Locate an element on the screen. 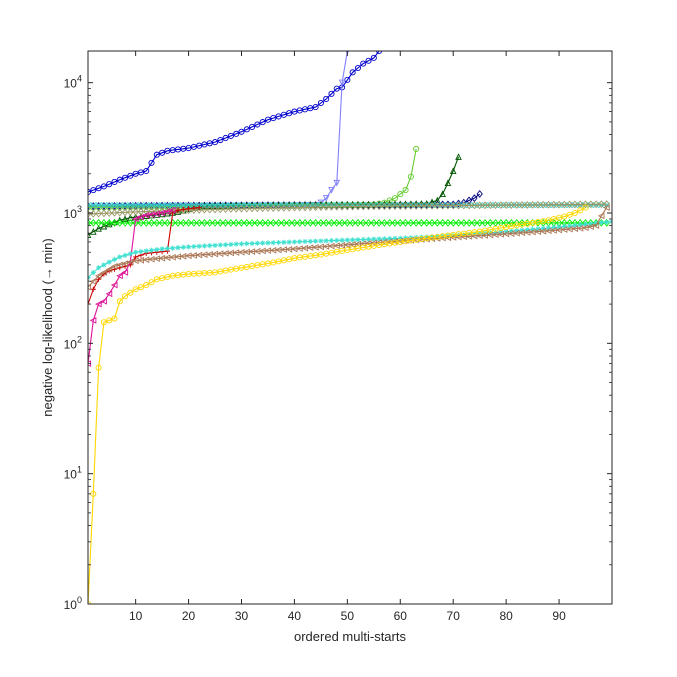 This screenshot has height=677, width=677. y-tick-label: 10³ is located at coordinates (73, 212).